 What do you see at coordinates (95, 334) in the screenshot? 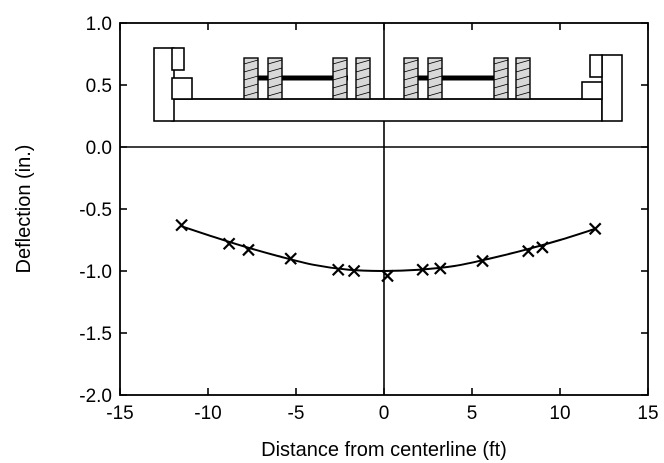
I see `y-tick-label: -1.5` at bounding box center [95, 334].